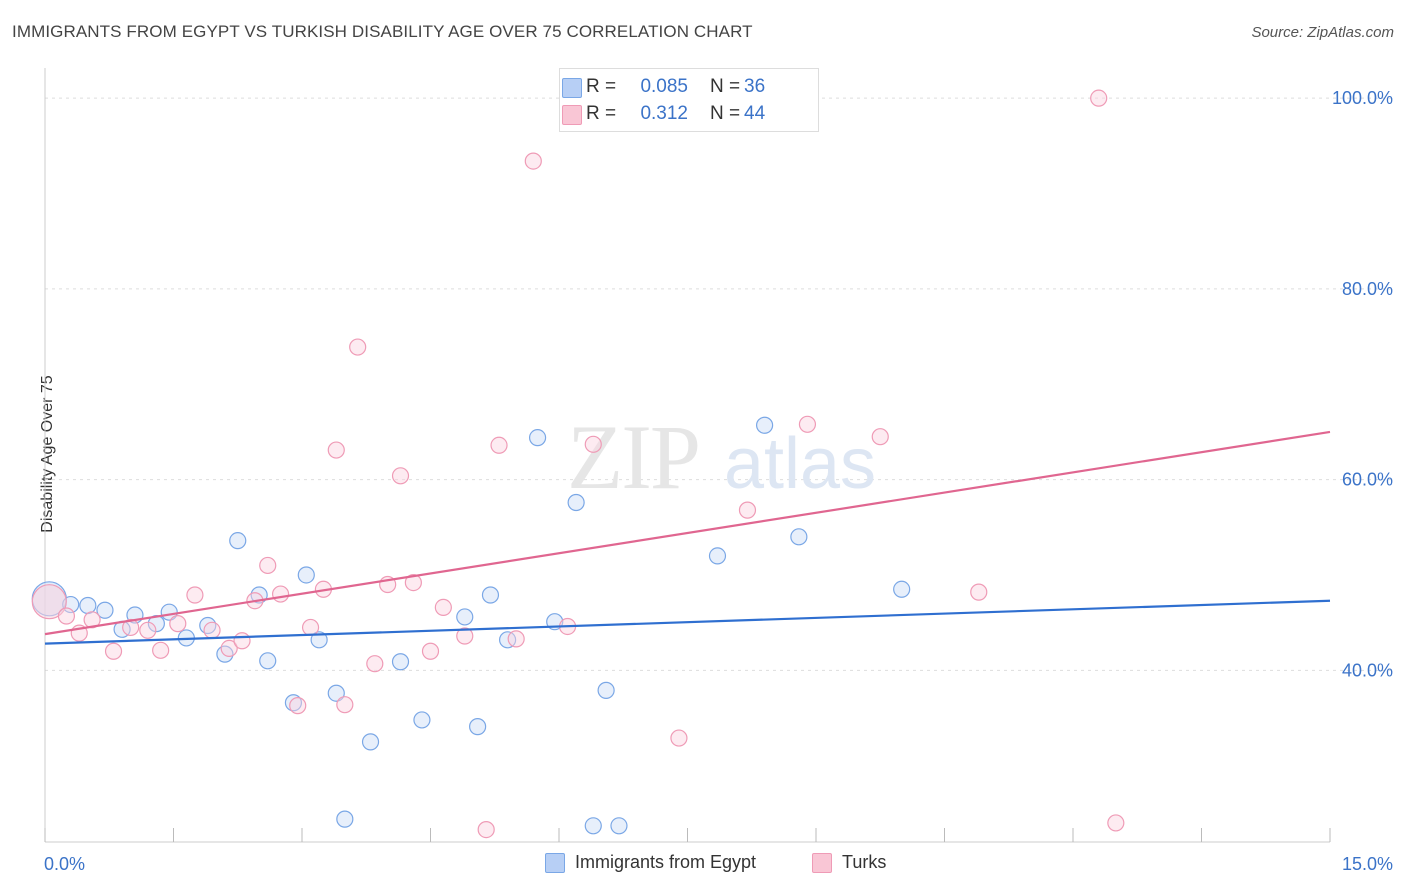 This screenshot has height=892, width=1406. Describe the element at coordinates (687, 622) in the screenshot. I see `egypt-trend-line` at that location.